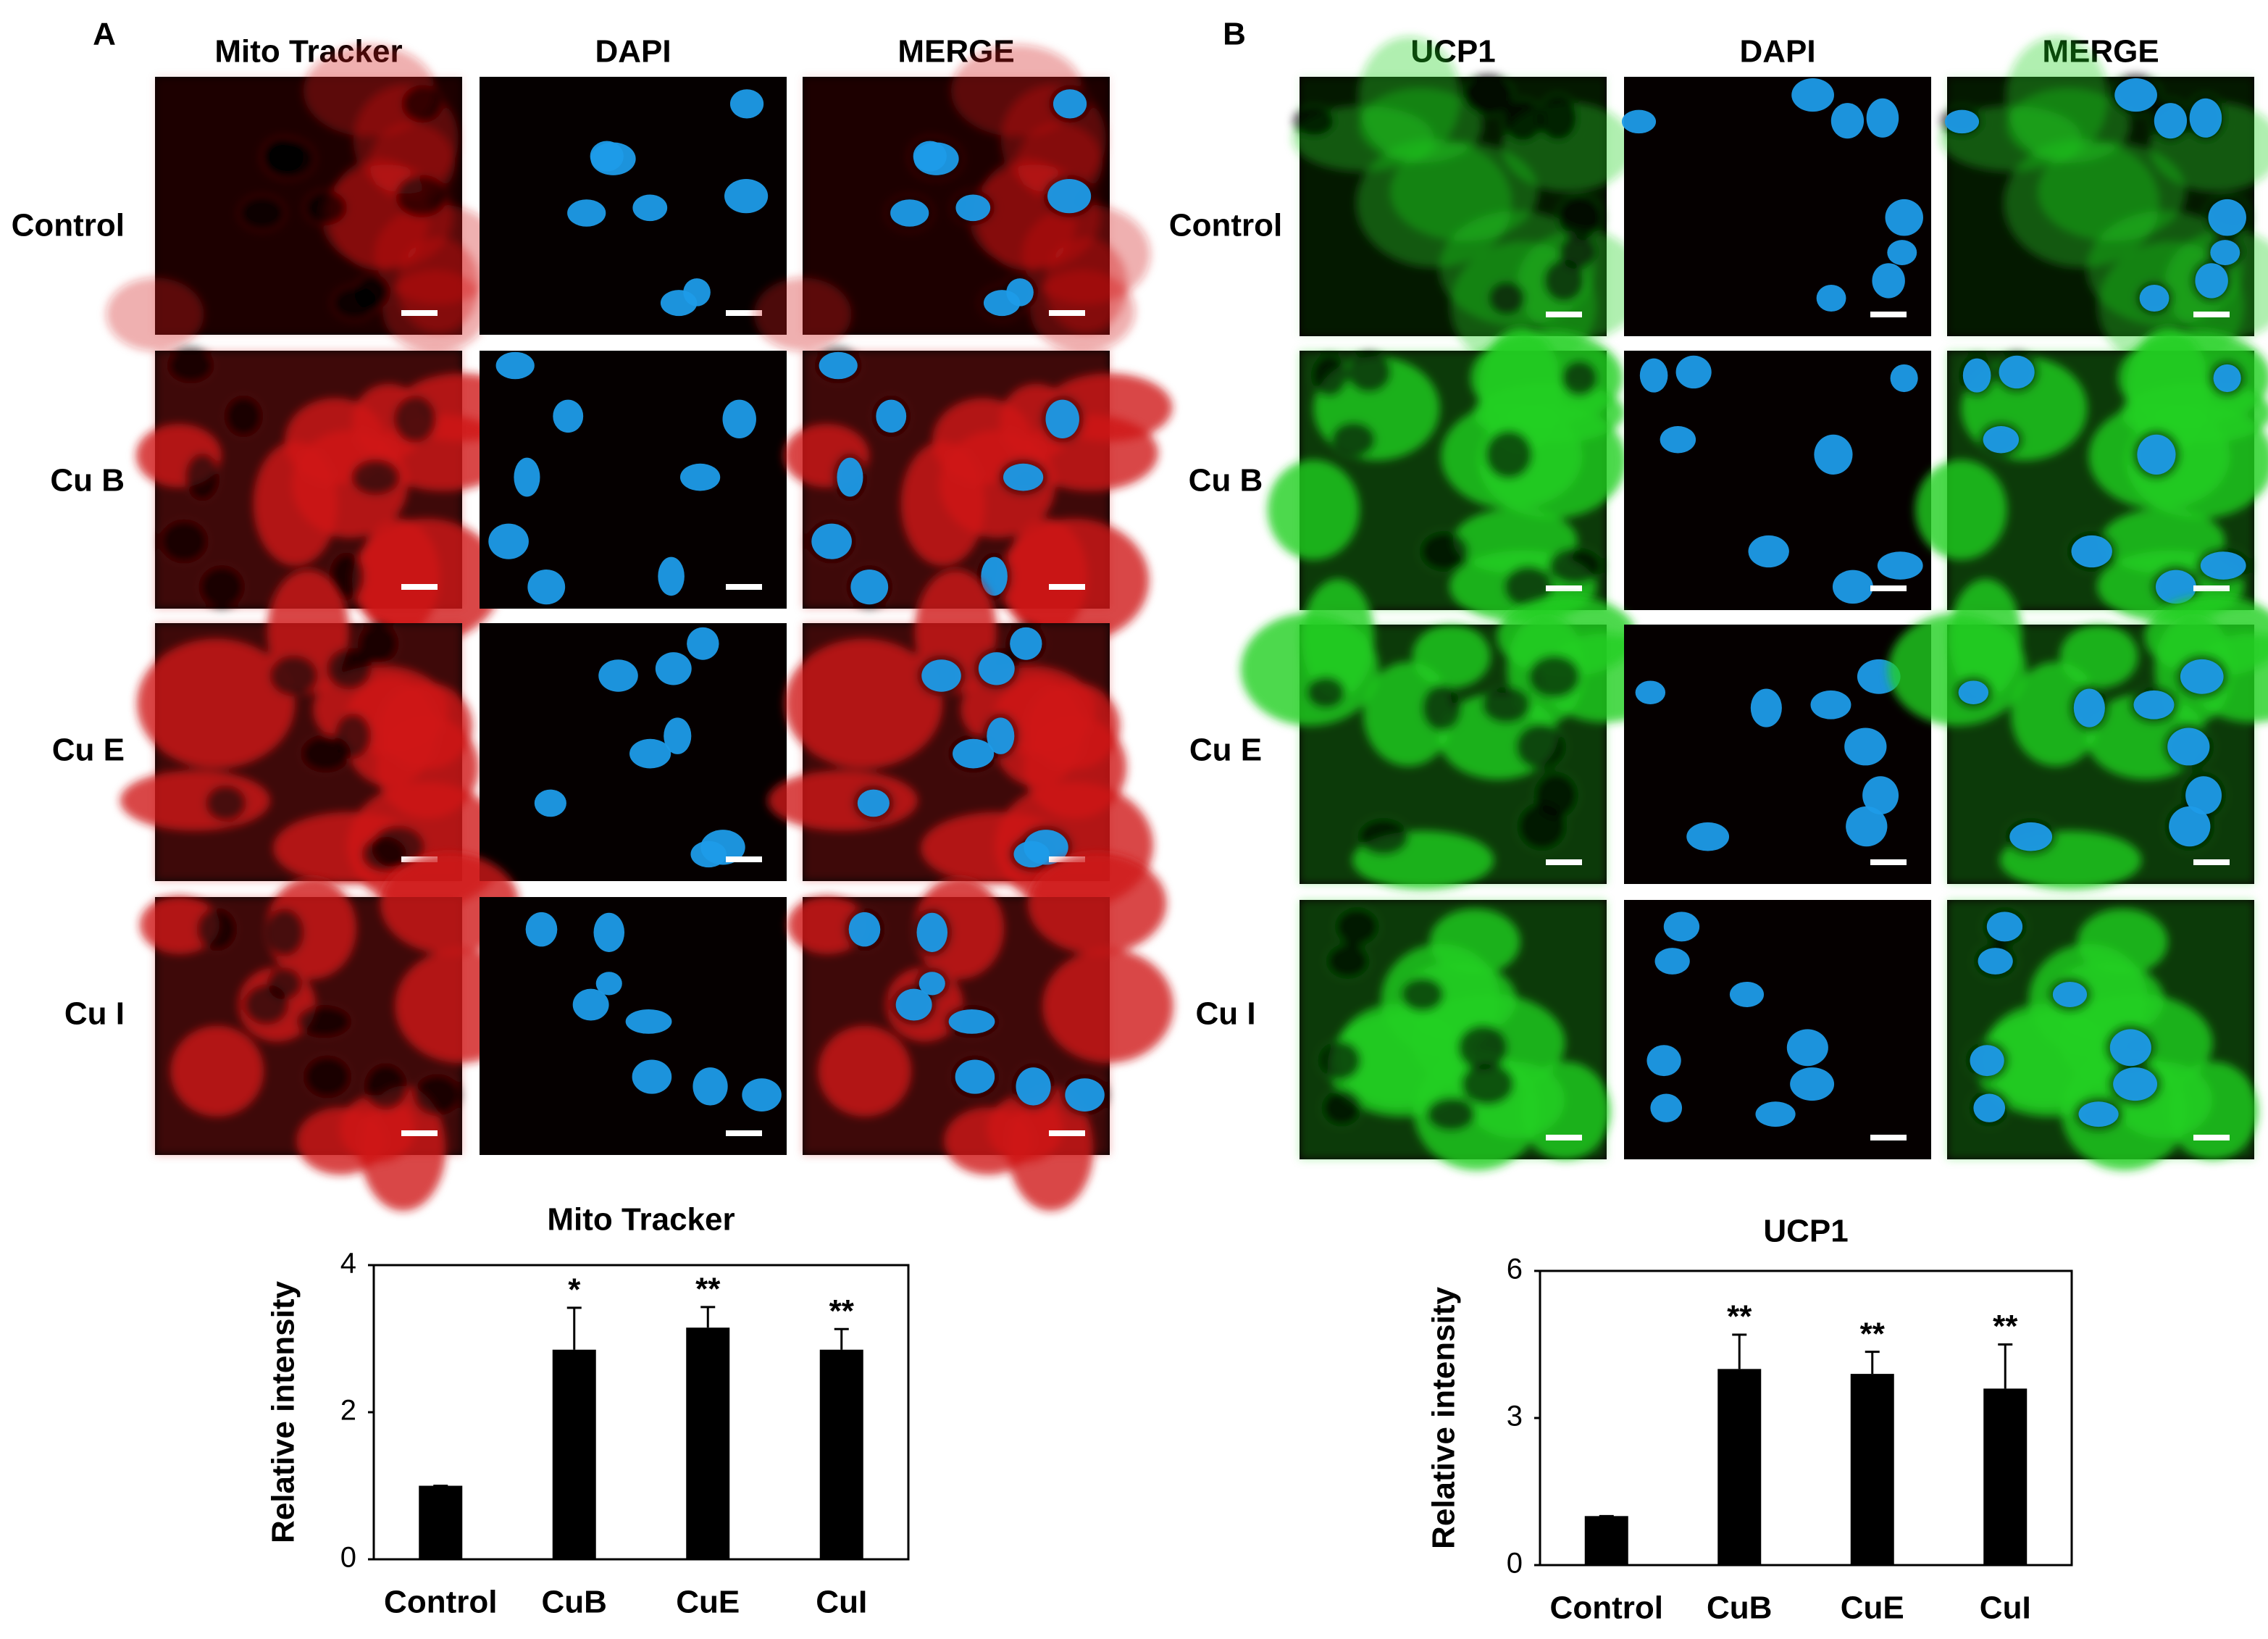 This screenshot has width=2268, height=1639. Describe the element at coordinates (1226, 481) in the screenshot. I see `row-label: Cu B` at that location.